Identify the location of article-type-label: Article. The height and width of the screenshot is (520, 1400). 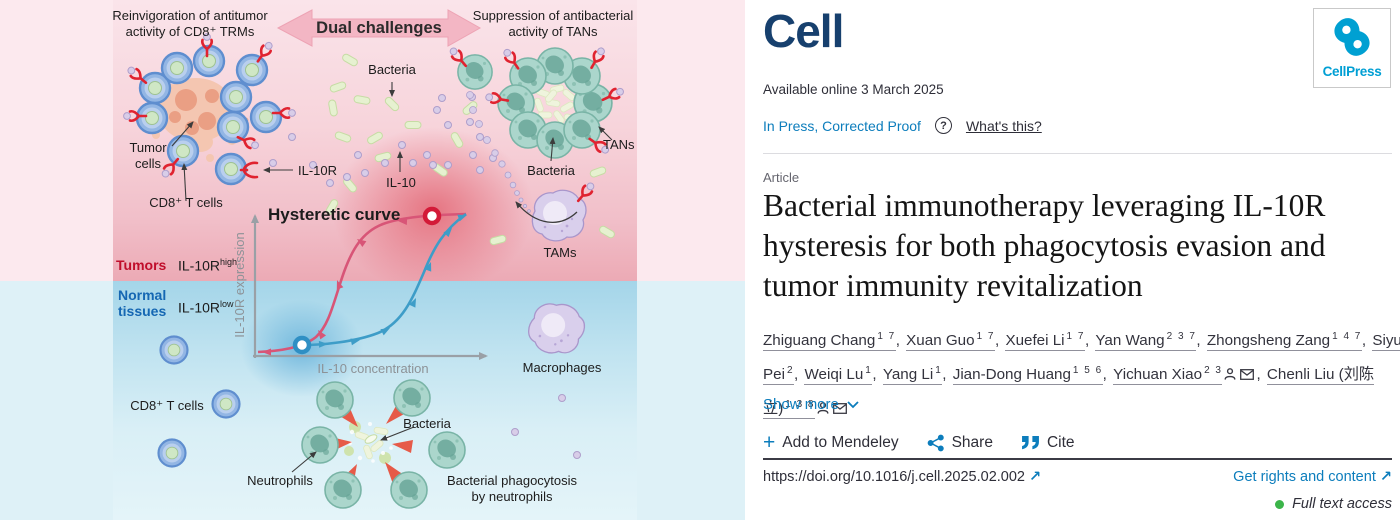
(781, 177).